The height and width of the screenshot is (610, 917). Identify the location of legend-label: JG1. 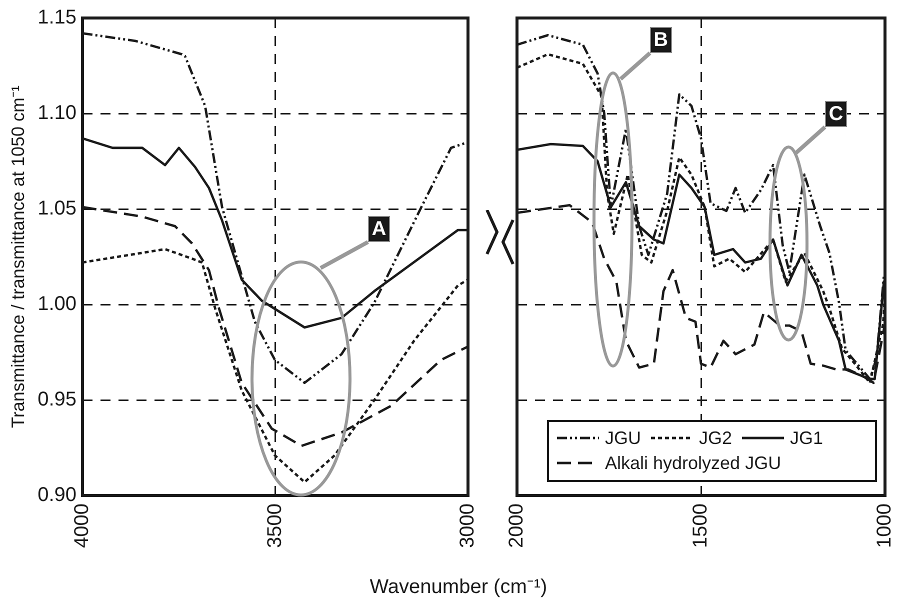
(807, 438).